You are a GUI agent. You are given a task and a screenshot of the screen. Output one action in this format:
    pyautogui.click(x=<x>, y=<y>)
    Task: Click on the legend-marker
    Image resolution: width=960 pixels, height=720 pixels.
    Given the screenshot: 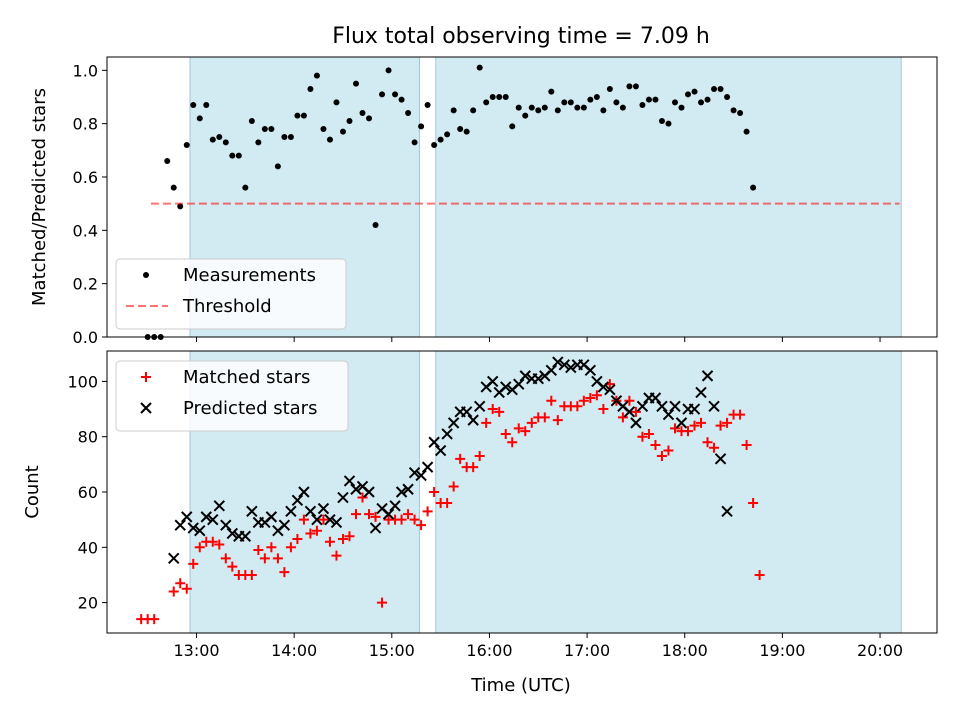 What is the action you would take?
    pyautogui.click(x=146, y=408)
    